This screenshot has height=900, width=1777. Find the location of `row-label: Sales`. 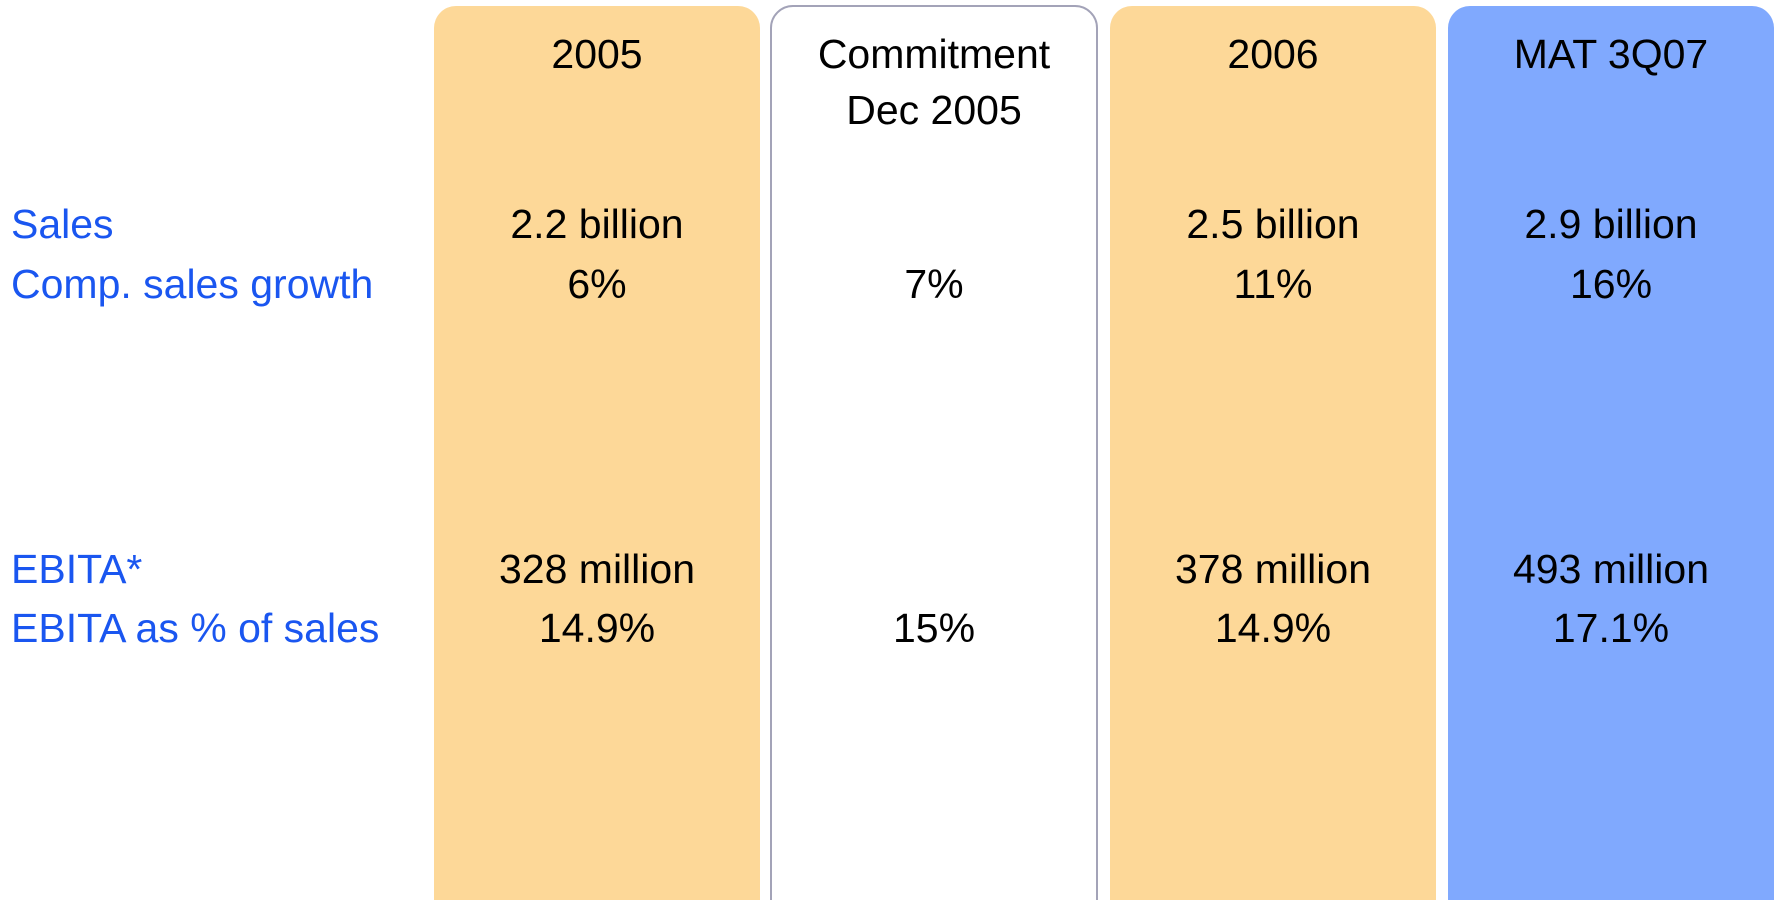

row-label: Sales is located at coordinates (62, 224).